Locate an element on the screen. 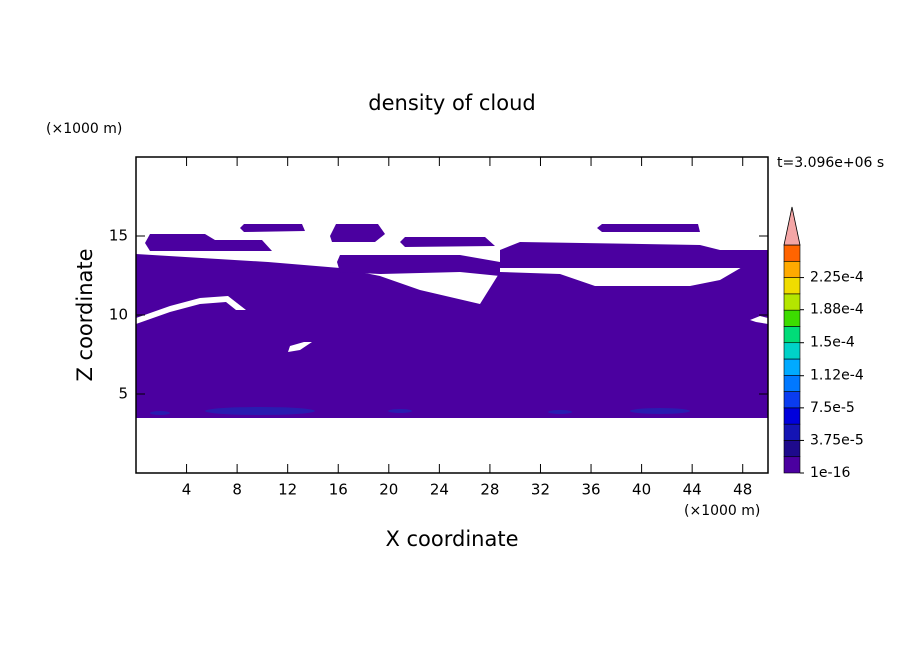 Image resolution: width=904 pixels, height=654 pixels. y-tick-label: 15 is located at coordinates (118, 236).